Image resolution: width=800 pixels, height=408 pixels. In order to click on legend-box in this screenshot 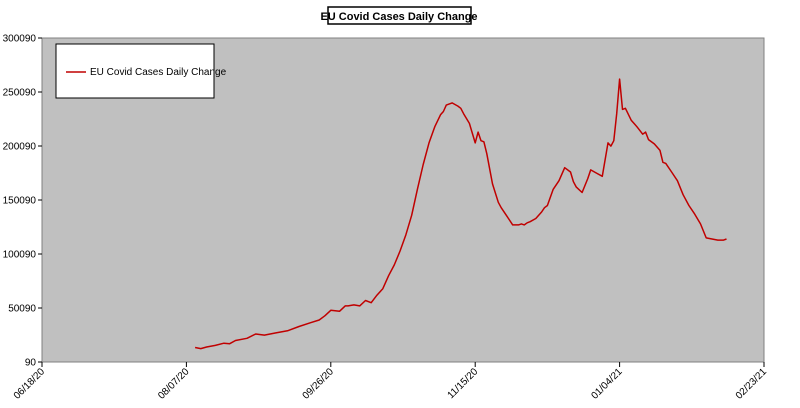, I will do `click(135, 71)`.